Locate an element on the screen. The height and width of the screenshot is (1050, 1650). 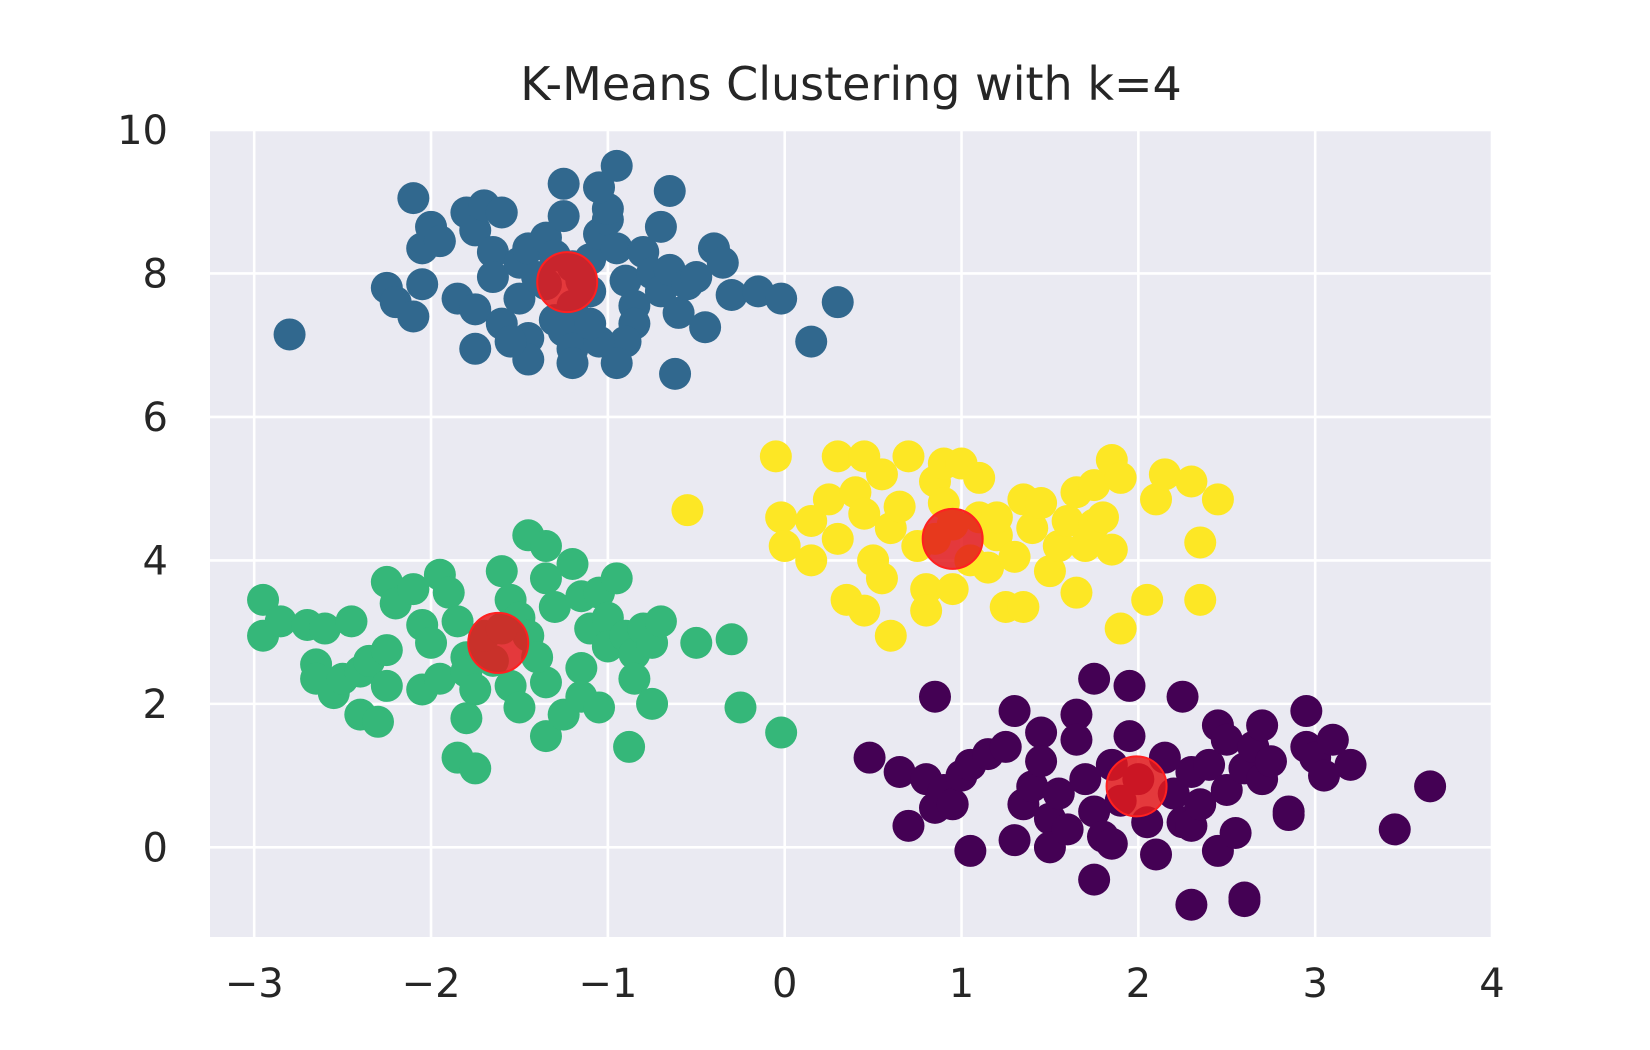
y-tick-label: 2 is located at coordinates (155, 705).